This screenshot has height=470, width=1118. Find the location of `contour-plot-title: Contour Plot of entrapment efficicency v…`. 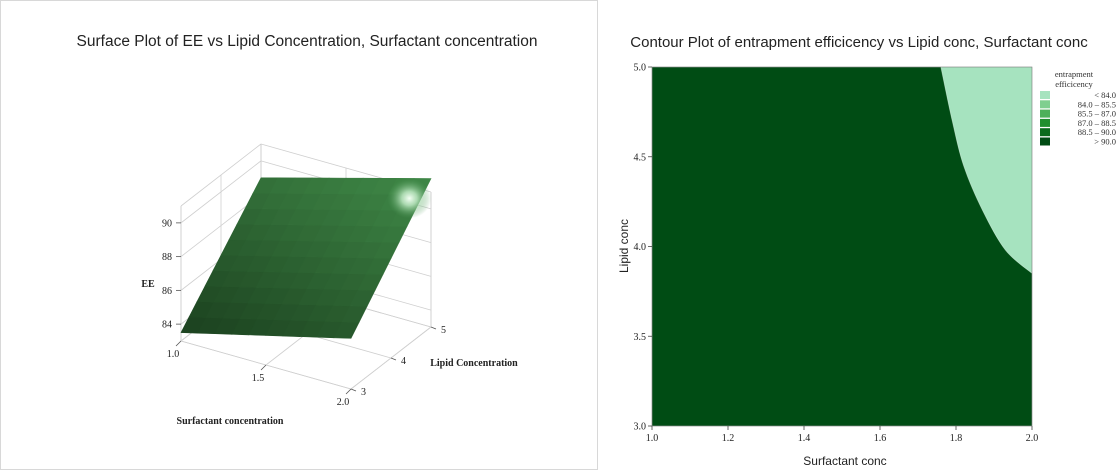

contour-plot-title: Contour Plot of entrapment efficicency v… is located at coordinates (859, 42).